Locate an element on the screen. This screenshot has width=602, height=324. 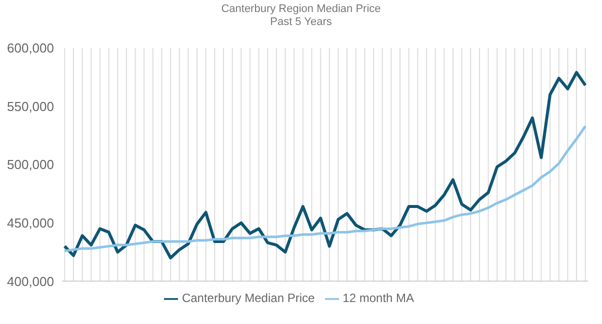
y-tick-label: 400,000 is located at coordinates (30, 281).